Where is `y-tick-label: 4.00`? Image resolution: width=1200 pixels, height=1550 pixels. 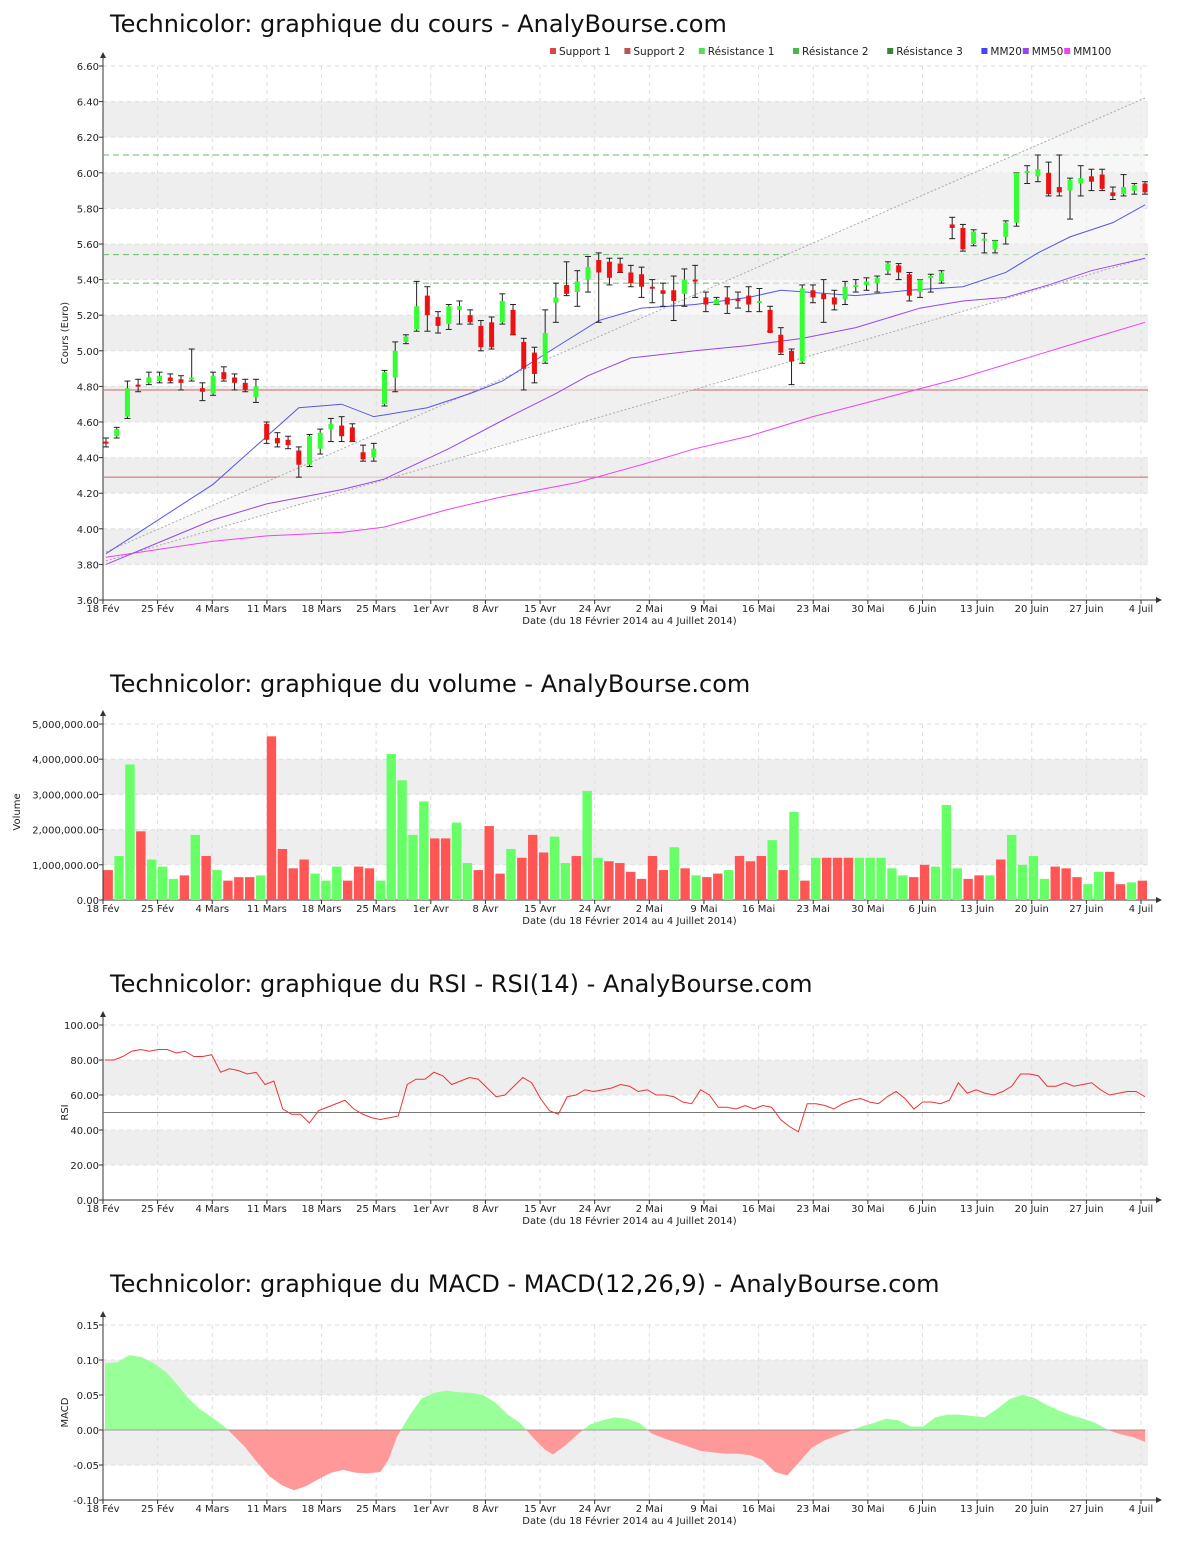
y-tick-label: 4.00 is located at coordinates (88, 530).